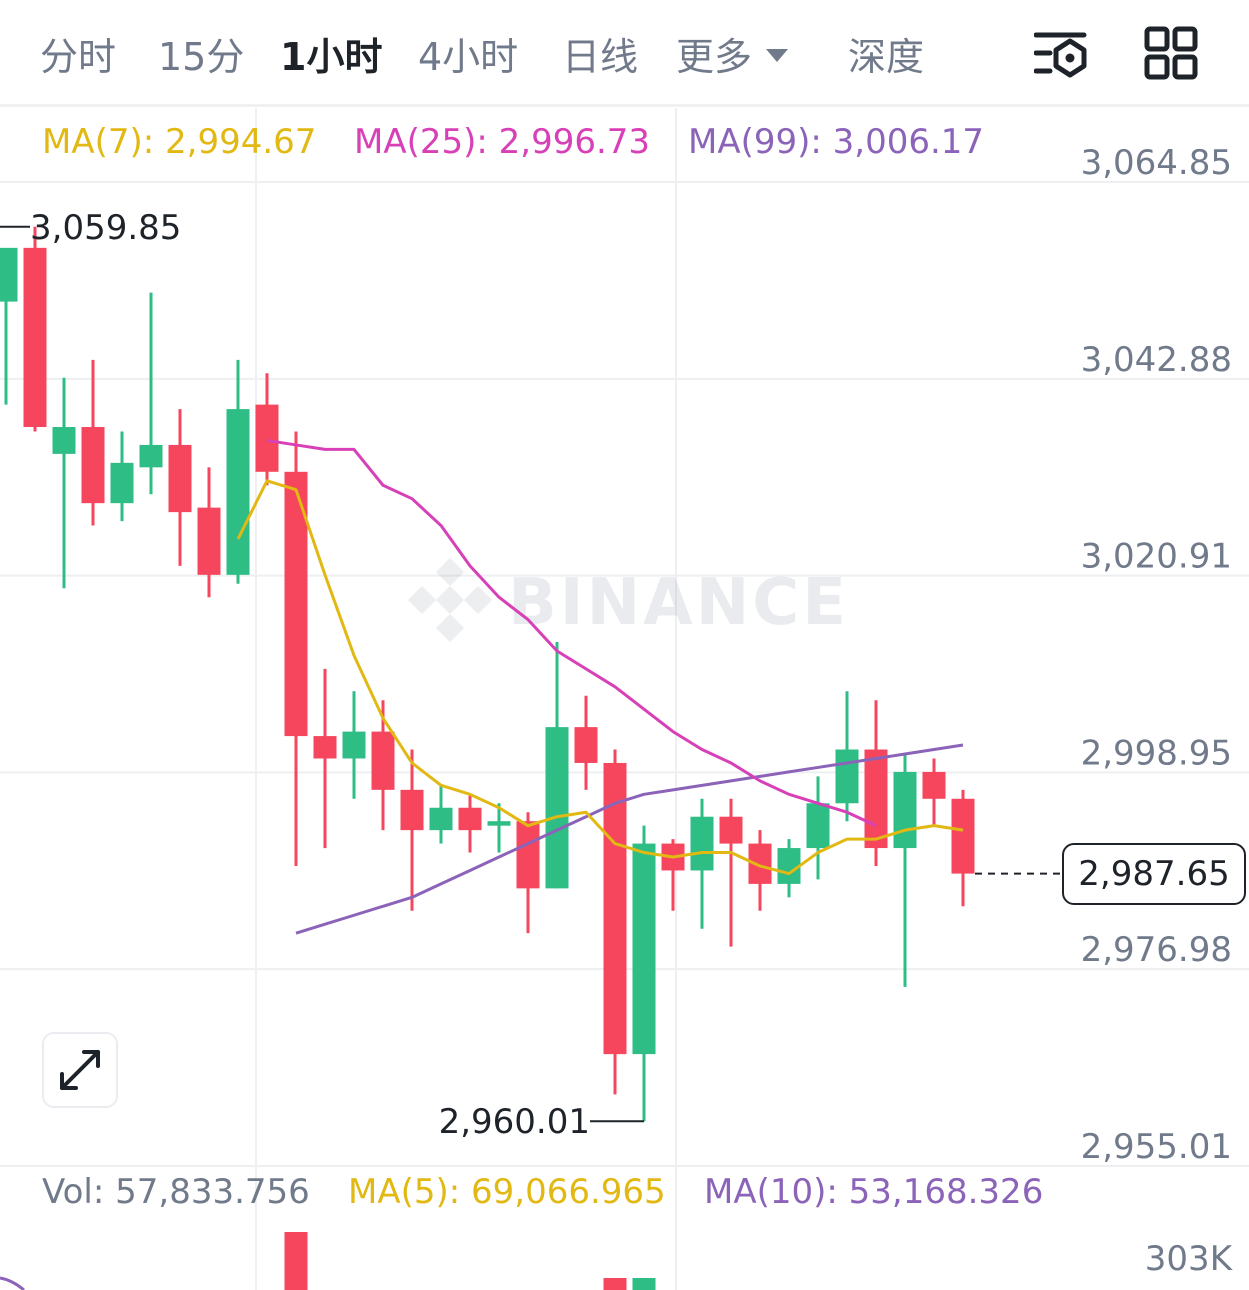 The image size is (1249, 1290). I want to click on volume-axis-label: 303K, so click(1189, 1259).